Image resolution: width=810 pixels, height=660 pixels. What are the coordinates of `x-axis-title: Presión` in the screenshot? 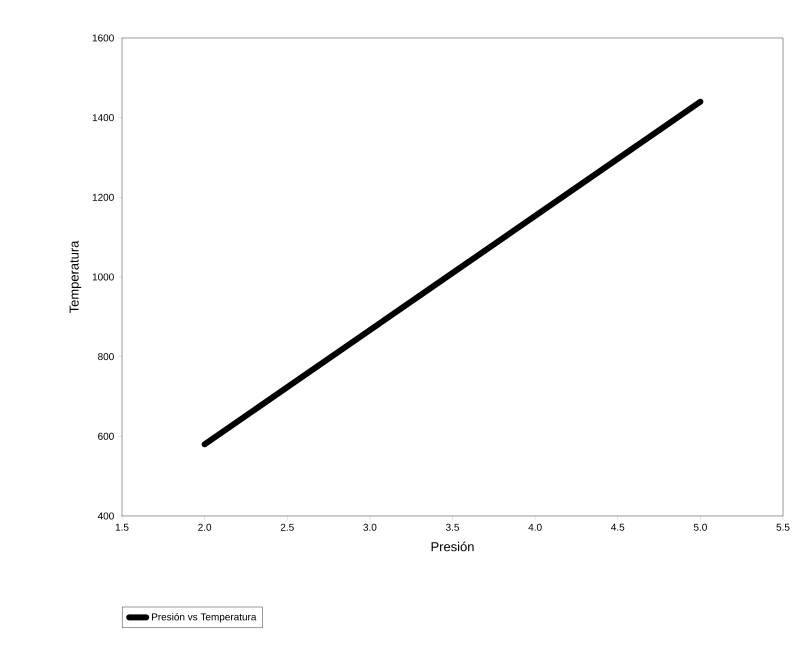 It's located at (453, 547).